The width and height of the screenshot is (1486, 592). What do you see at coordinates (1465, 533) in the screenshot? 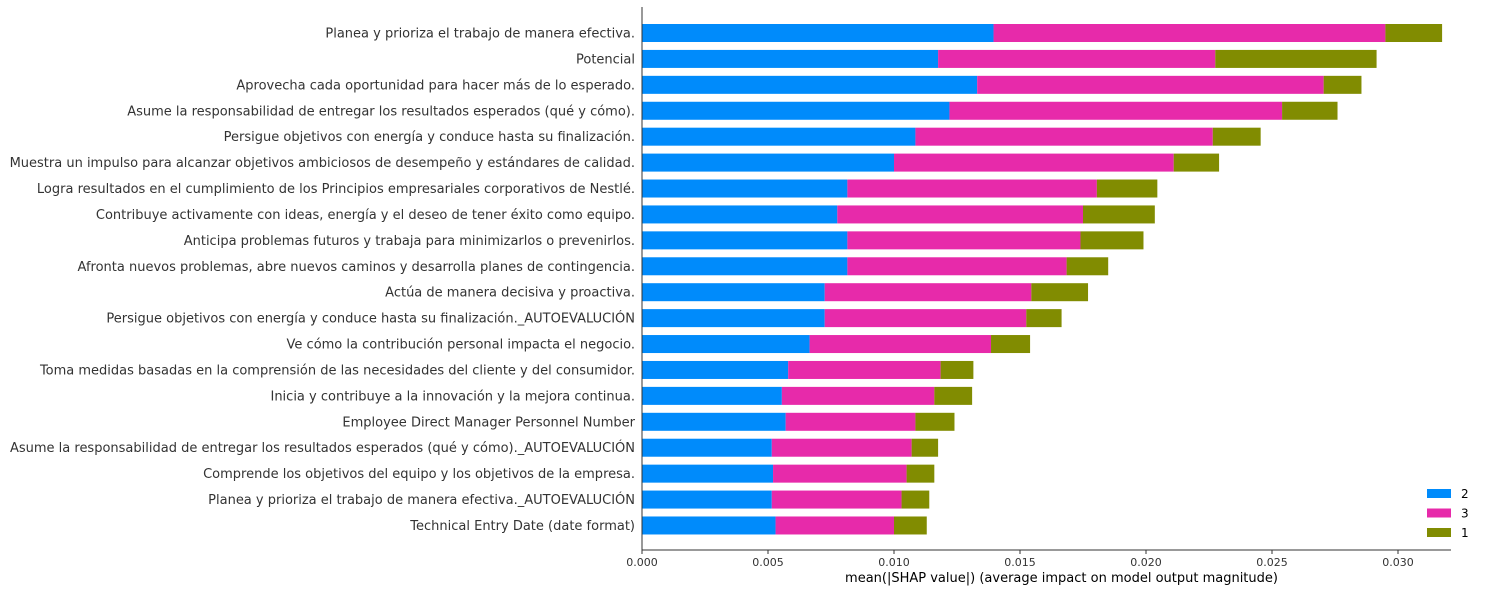
I see `legend-label: 1` at bounding box center [1465, 533].